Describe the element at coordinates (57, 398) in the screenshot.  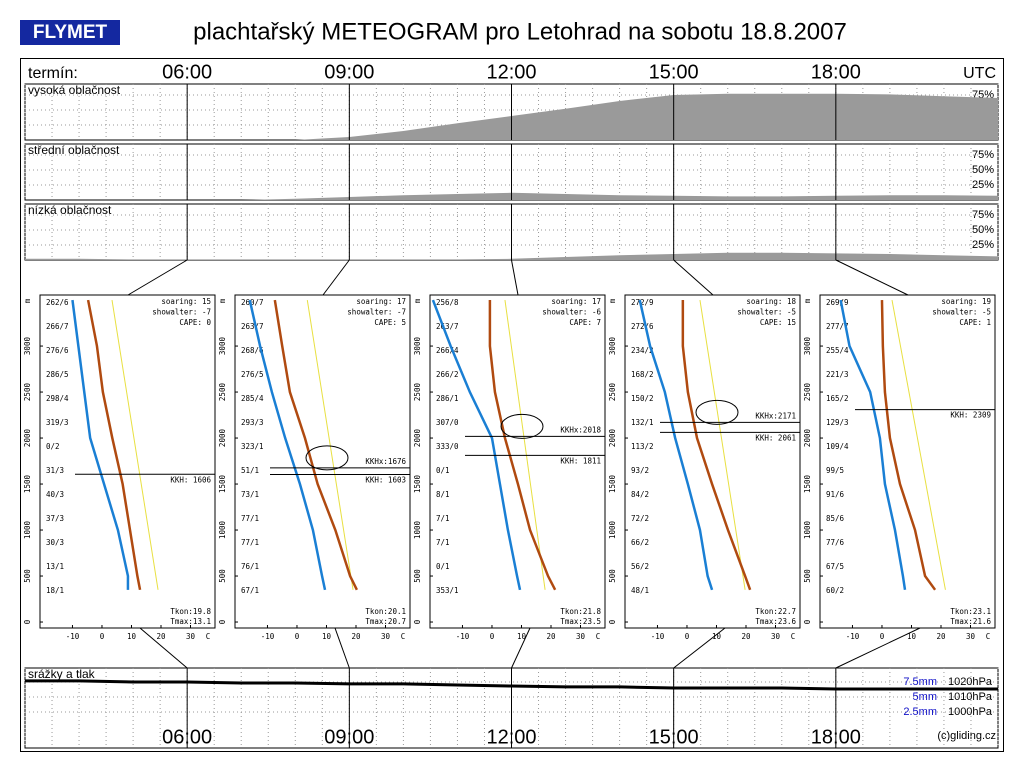
I see `wind-label: 298/4` at that location.